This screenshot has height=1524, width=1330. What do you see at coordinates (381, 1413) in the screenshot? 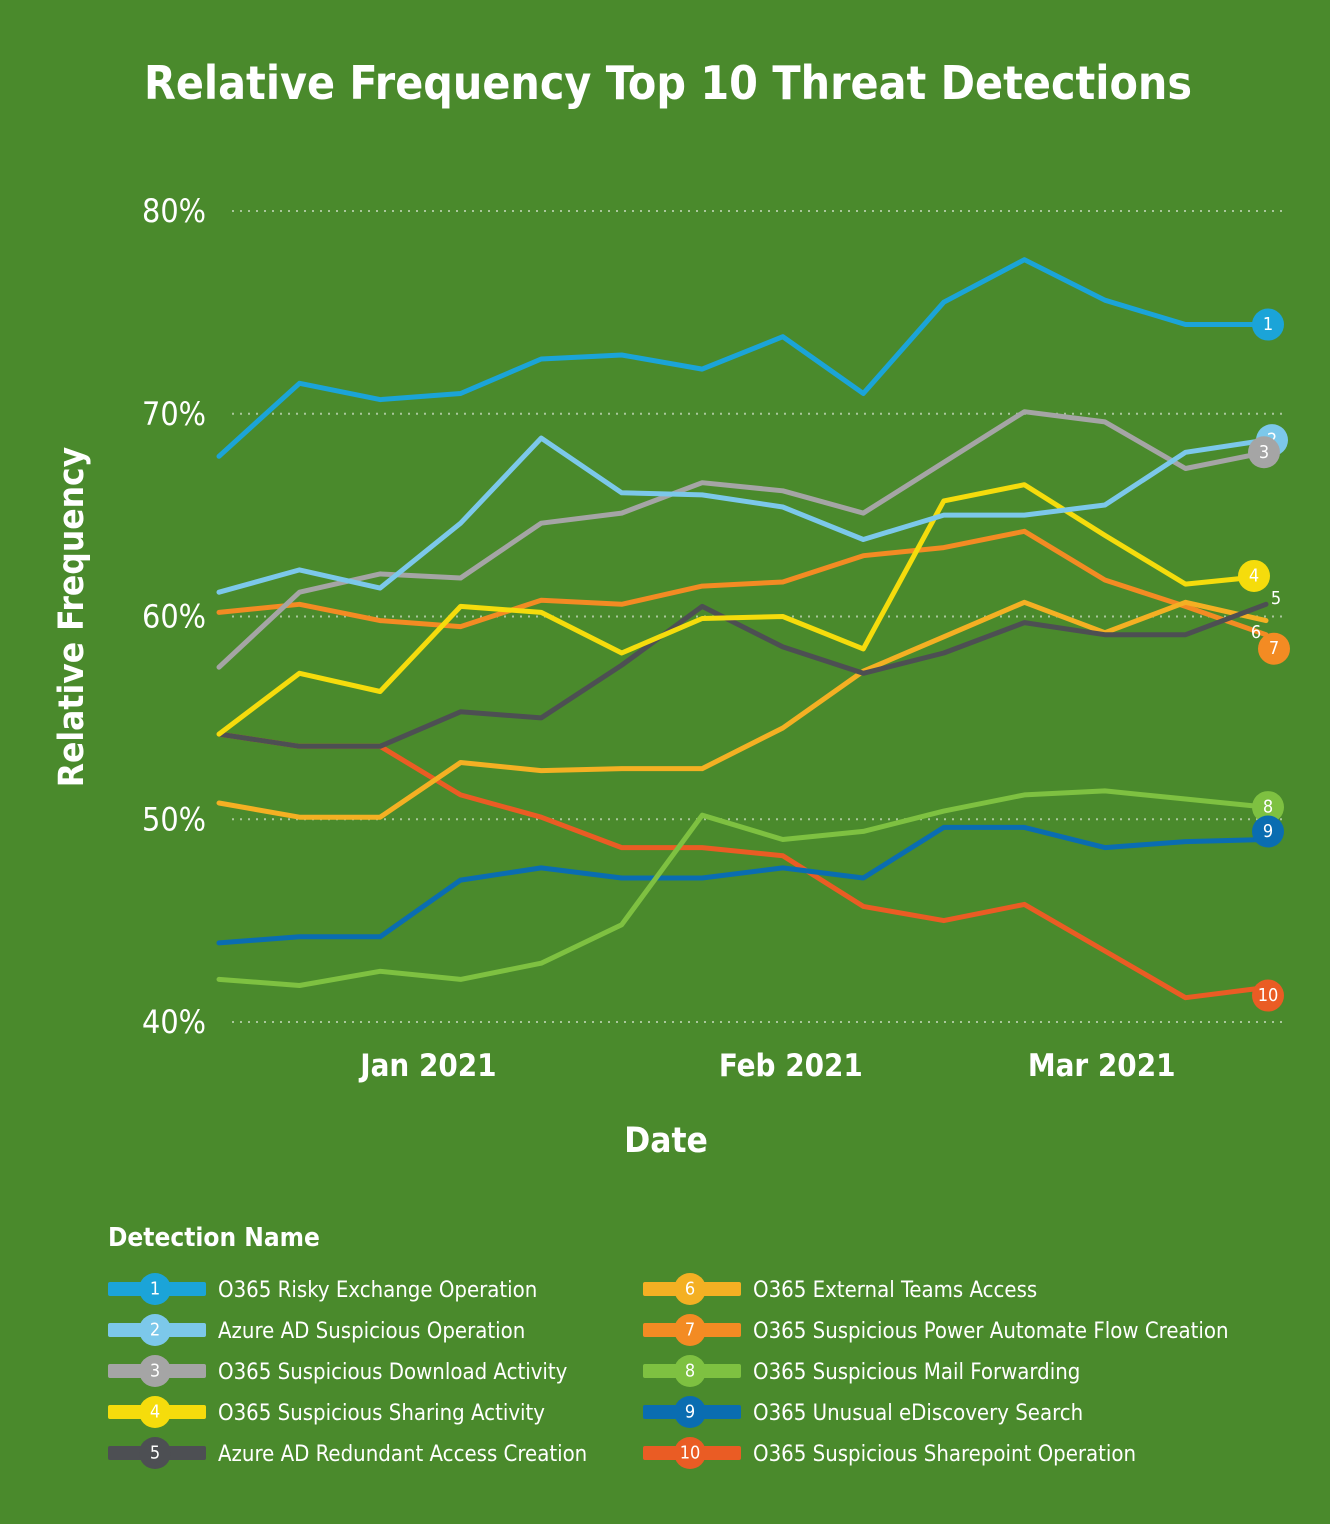
I see `legend-label-4: O365 Suspicious Sharing Activity` at bounding box center [381, 1413].